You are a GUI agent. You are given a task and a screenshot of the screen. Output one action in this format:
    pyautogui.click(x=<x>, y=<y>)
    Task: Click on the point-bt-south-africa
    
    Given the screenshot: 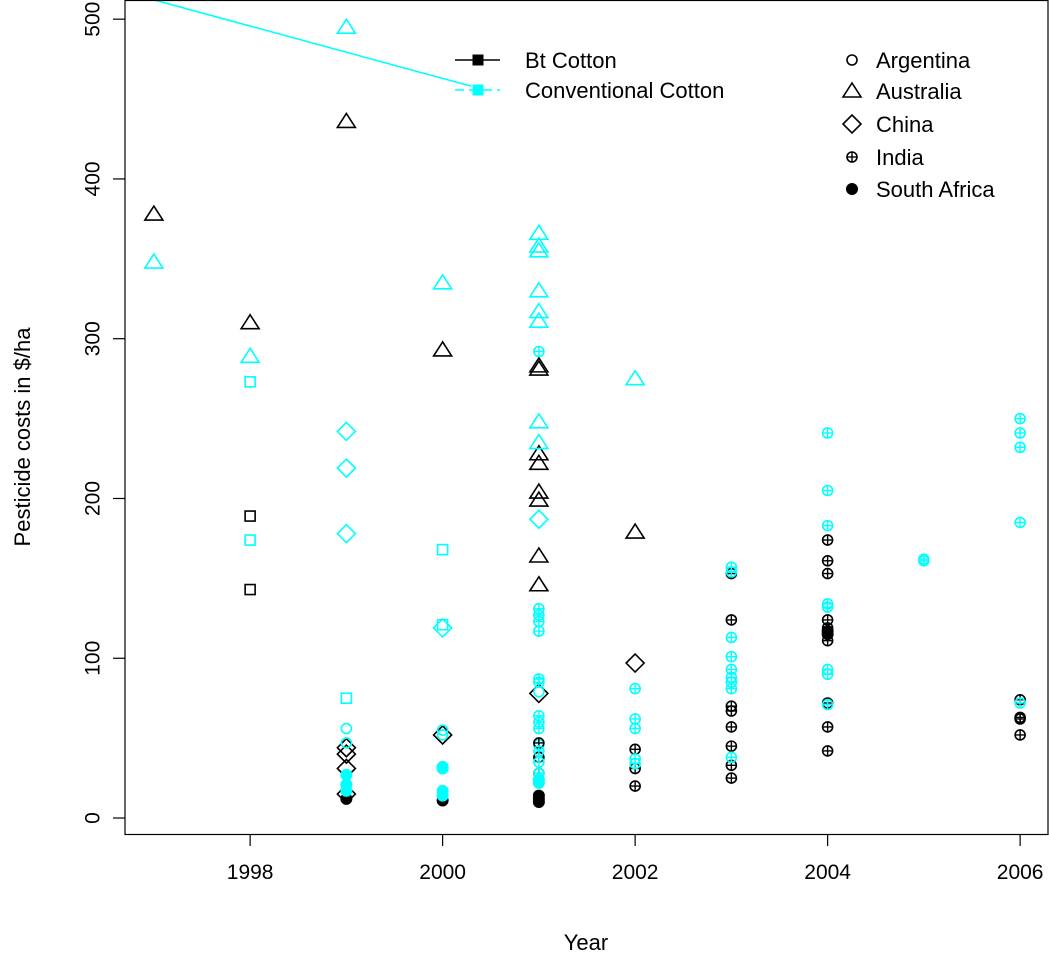 What is the action you would take?
    pyautogui.click(x=827, y=634)
    